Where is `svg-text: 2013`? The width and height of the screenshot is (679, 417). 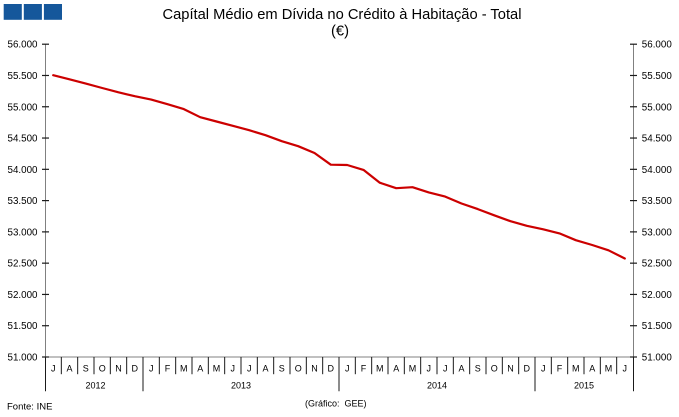 svg-text: 2013 is located at coordinates (241, 386).